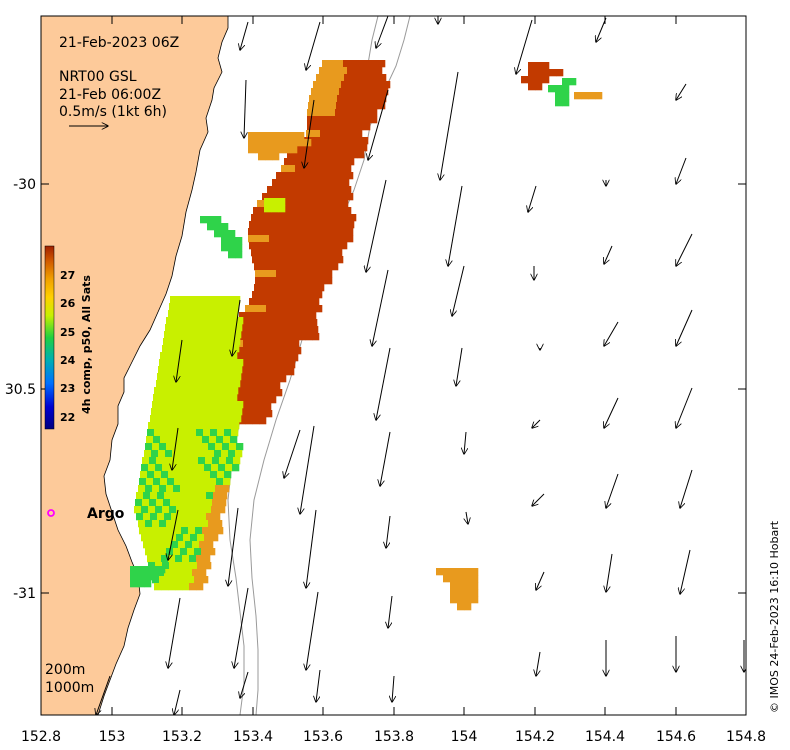 Image resolution: width=790 pixels, height=750 pixels. What do you see at coordinates (68, 360) in the screenshot?
I see `colorbar-tick: 24` at bounding box center [68, 360].